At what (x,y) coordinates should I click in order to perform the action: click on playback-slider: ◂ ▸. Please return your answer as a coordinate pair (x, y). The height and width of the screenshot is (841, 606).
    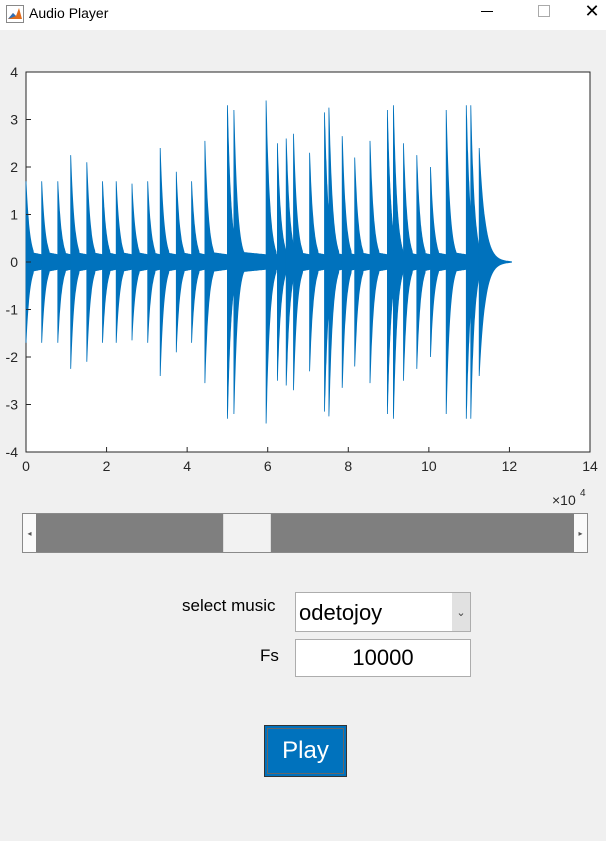
    Looking at the image, I should click on (305, 533).